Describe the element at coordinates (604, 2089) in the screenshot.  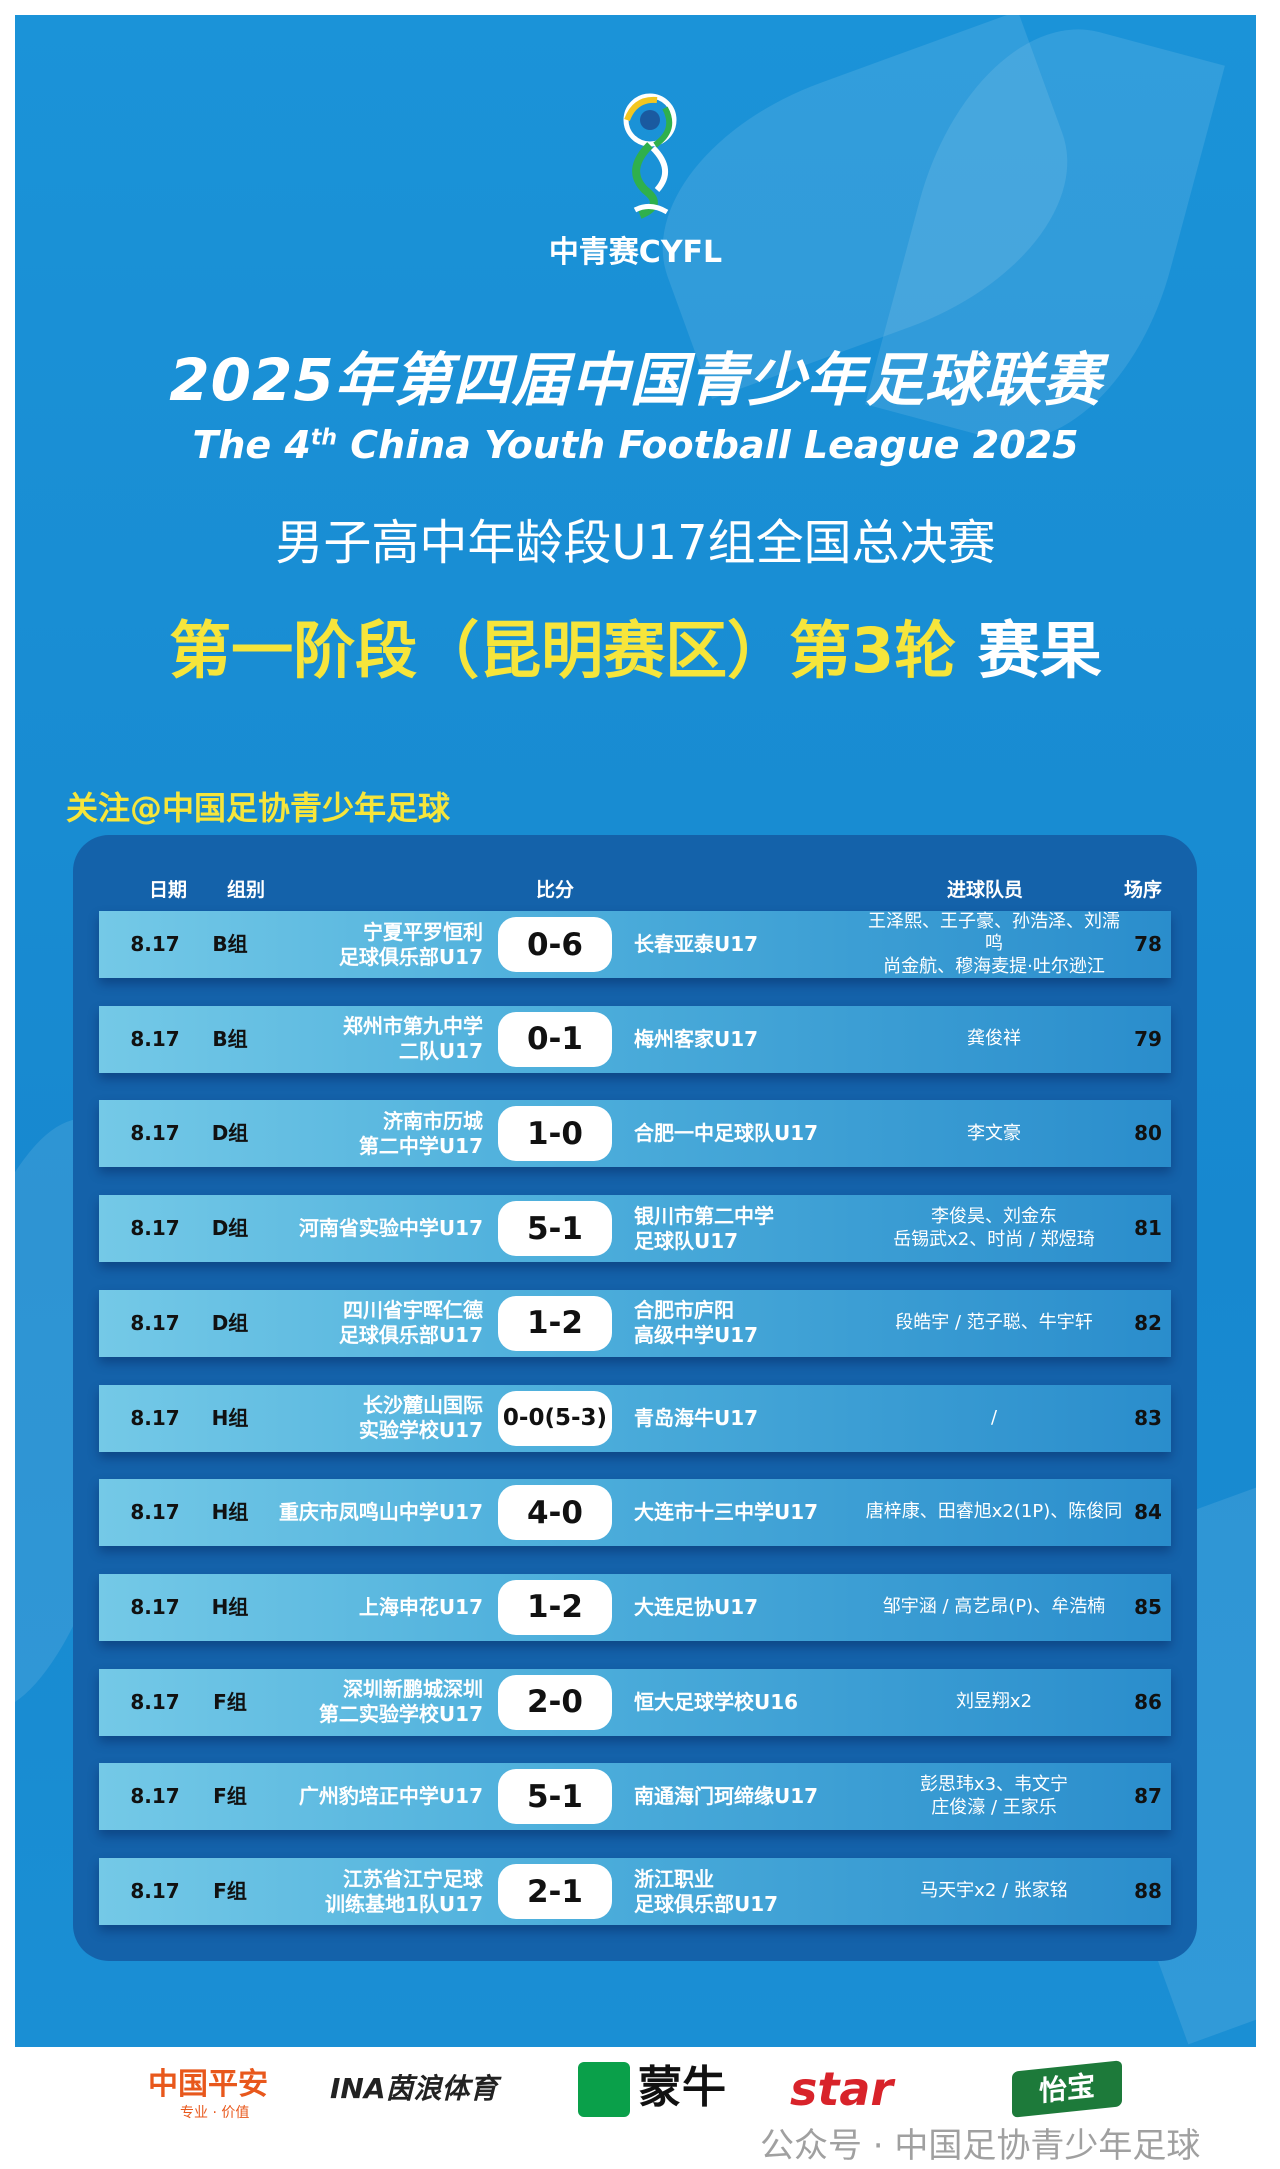
I see `mengniu-logo-icon` at that location.